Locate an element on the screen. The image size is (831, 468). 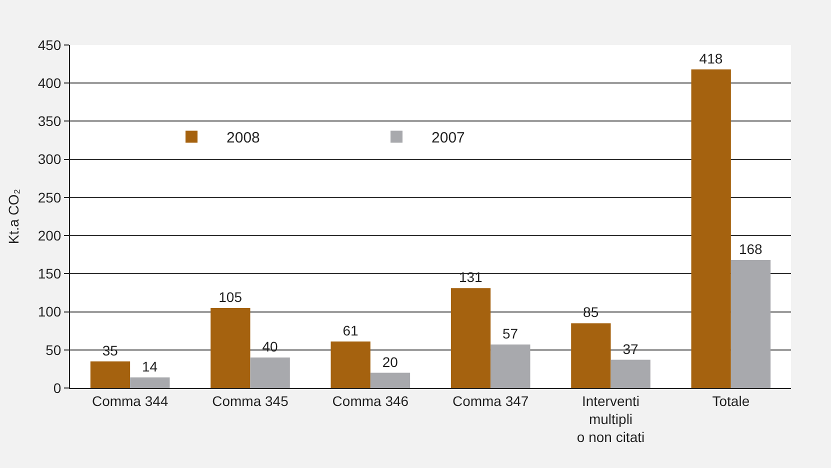
y-tick-label: 150 is located at coordinates (50, 274).